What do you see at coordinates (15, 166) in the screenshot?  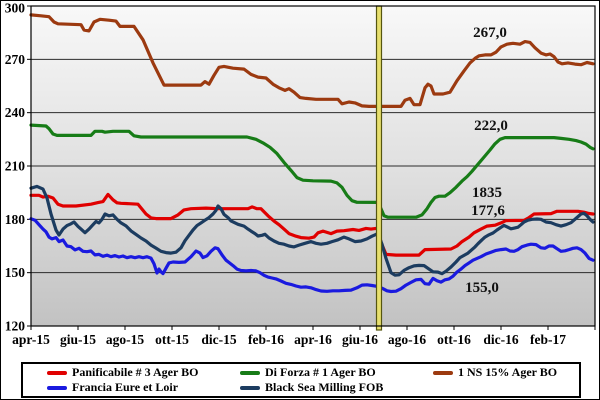 I see `y-tick-label: 210` at bounding box center [15, 166].